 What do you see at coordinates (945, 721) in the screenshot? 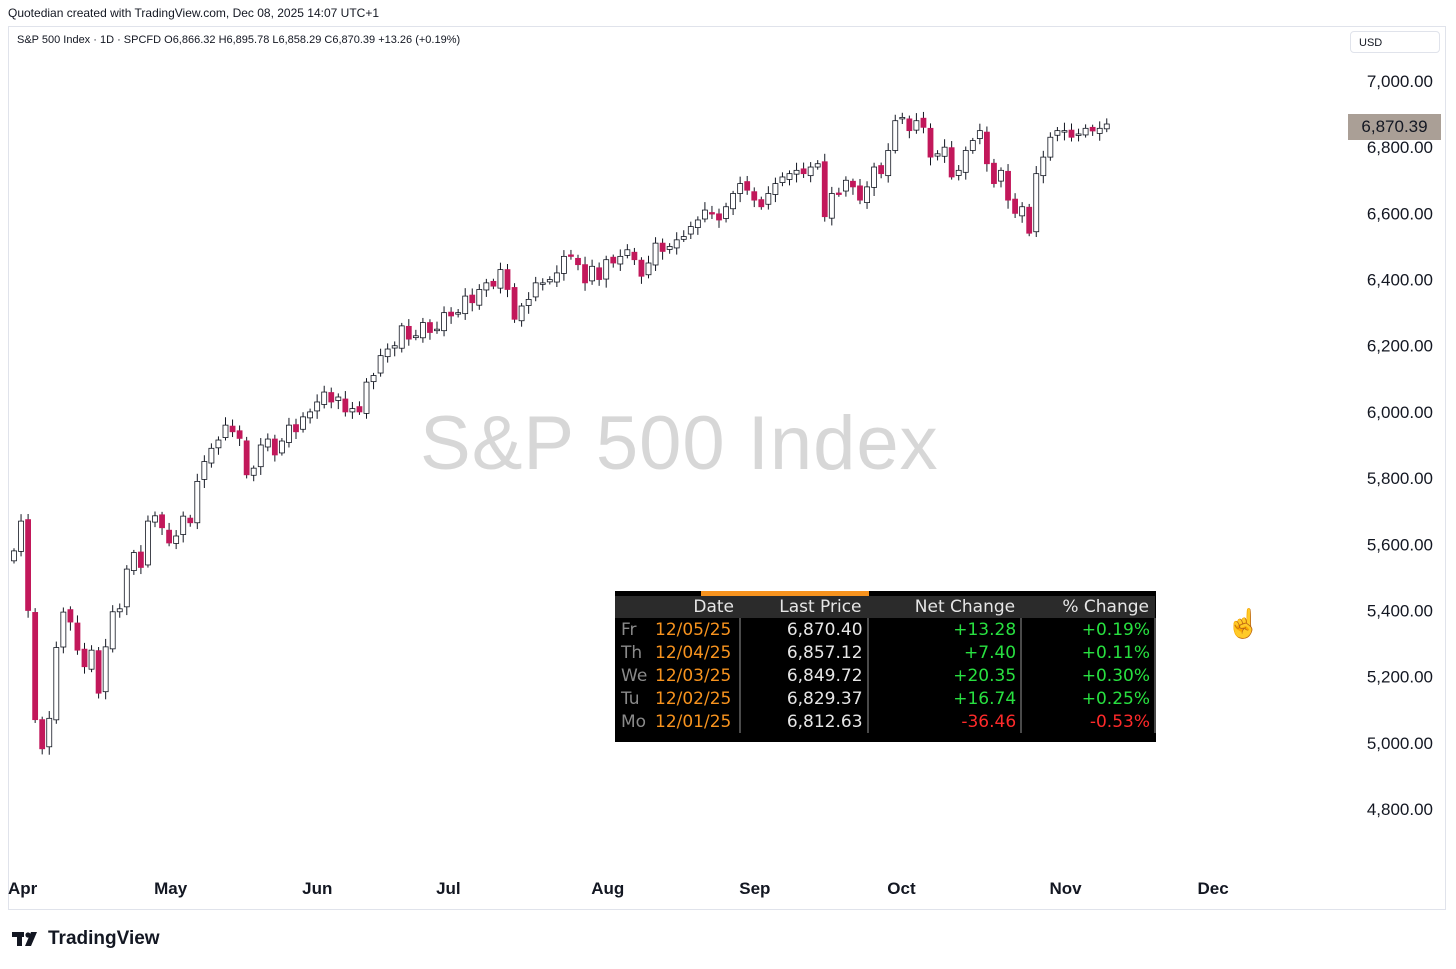
I see `net-change-cell: -36.46` at bounding box center [945, 721].